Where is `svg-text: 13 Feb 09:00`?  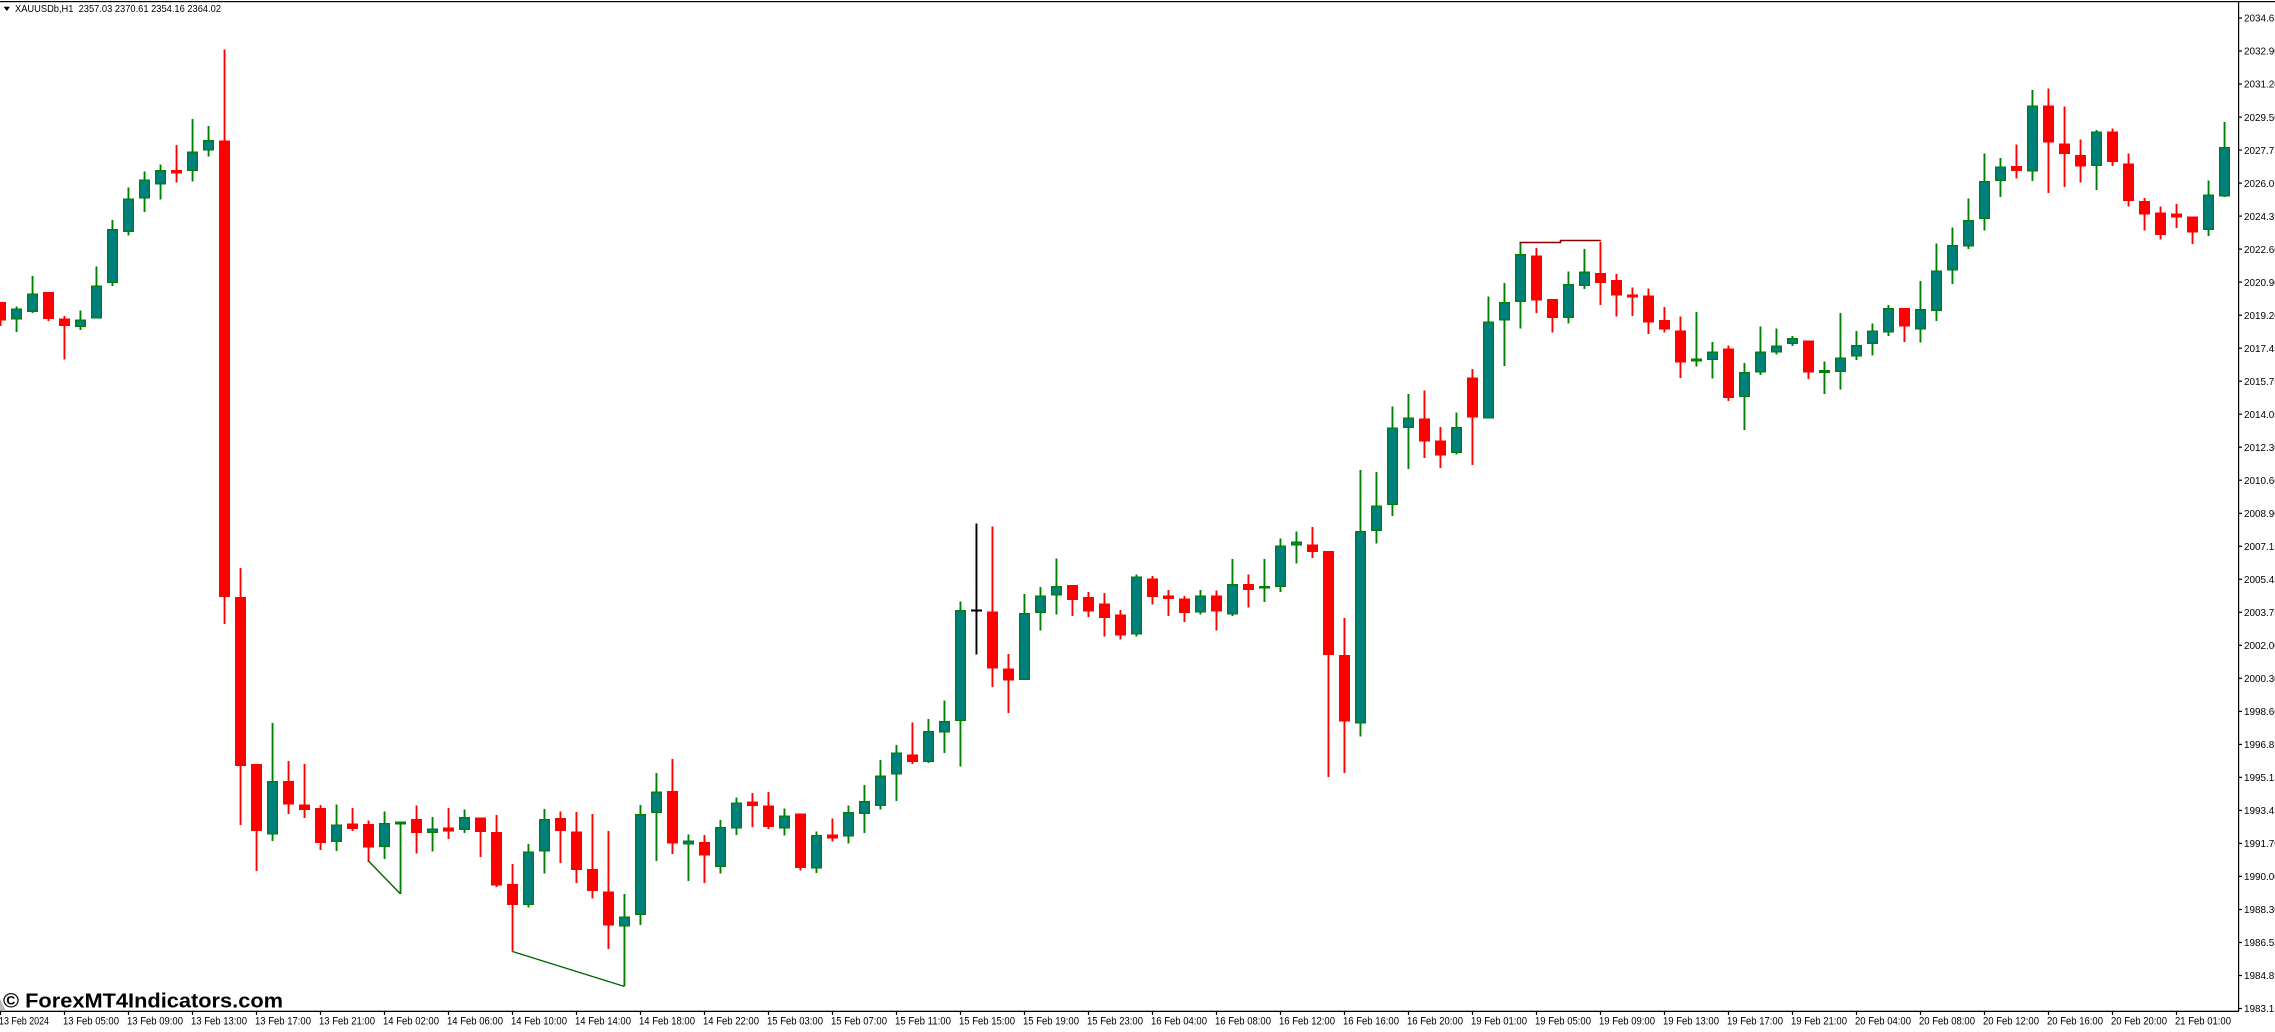 svg-text: 13 Feb 09:00 is located at coordinates (155, 1022).